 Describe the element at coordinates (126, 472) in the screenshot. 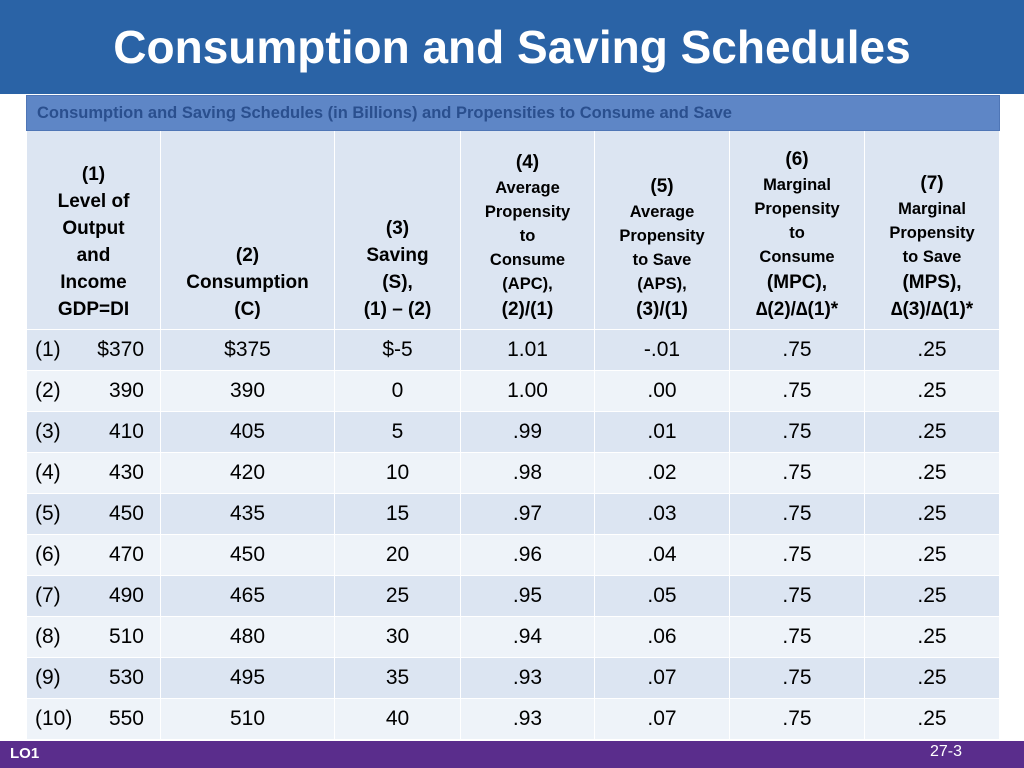

I see `gdp-value: 430` at that location.